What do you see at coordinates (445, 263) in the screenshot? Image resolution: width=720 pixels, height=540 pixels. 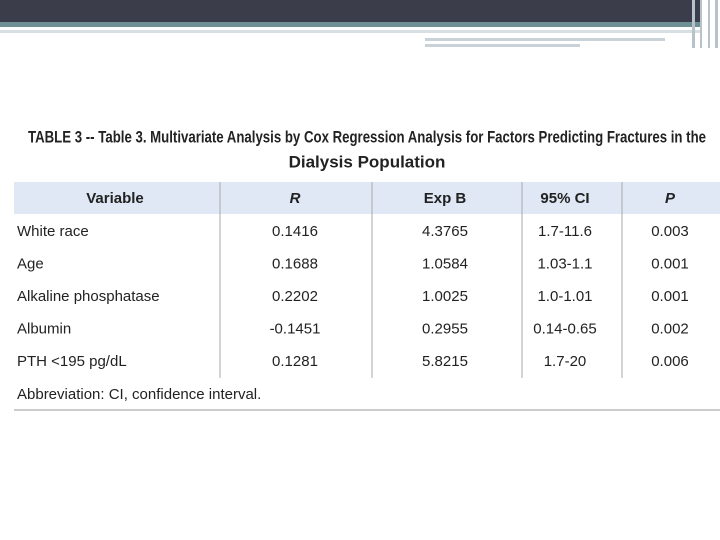 I see `cell: 1.0584` at bounding box center [445, 263].